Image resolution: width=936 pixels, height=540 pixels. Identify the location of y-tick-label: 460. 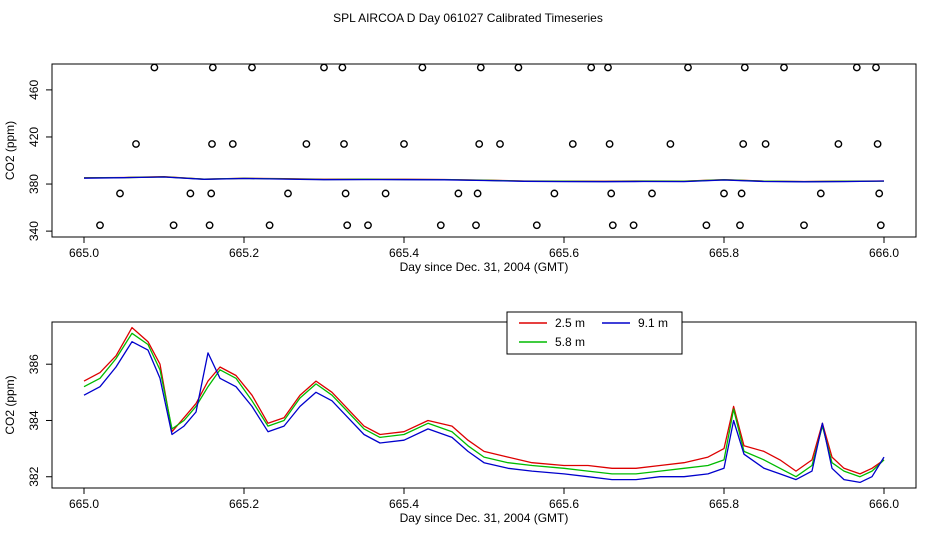
(34, 90).